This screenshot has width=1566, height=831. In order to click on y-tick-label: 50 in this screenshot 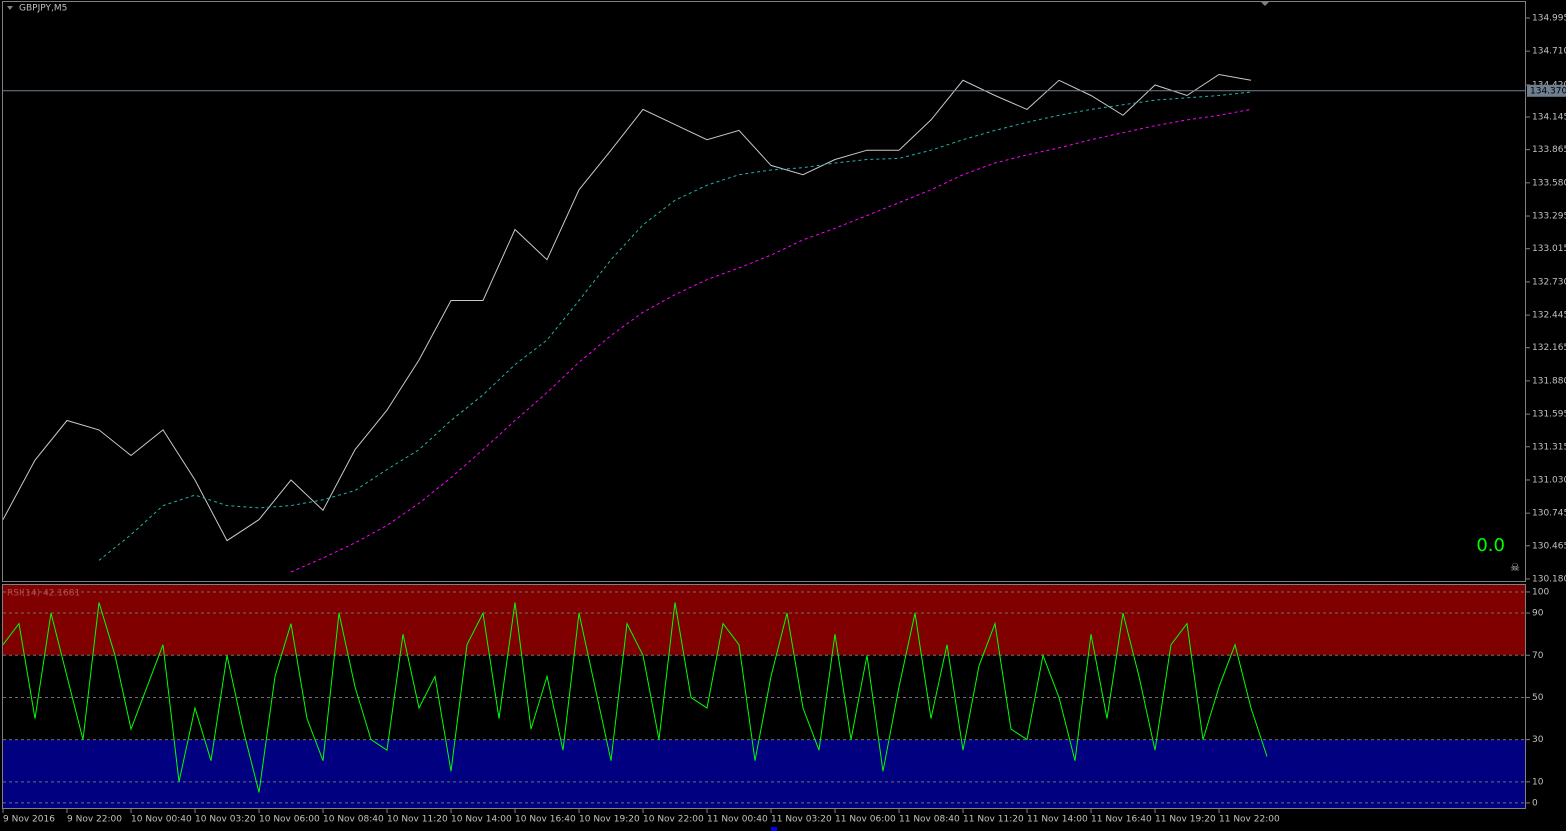, I will do `click(1538, 698)`.